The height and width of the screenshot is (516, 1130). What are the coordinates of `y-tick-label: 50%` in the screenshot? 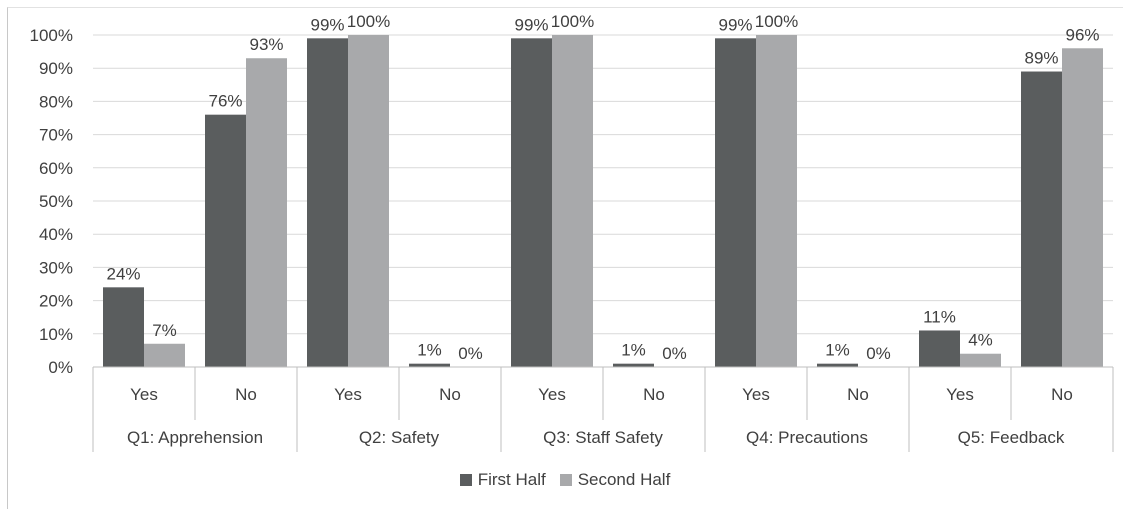 It's located at (56, 201).